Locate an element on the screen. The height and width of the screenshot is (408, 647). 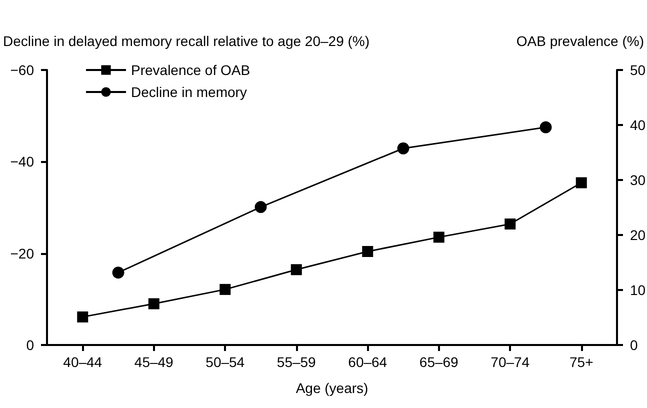
x-tick-label: 70–74 is located at coordinates (510, 362).